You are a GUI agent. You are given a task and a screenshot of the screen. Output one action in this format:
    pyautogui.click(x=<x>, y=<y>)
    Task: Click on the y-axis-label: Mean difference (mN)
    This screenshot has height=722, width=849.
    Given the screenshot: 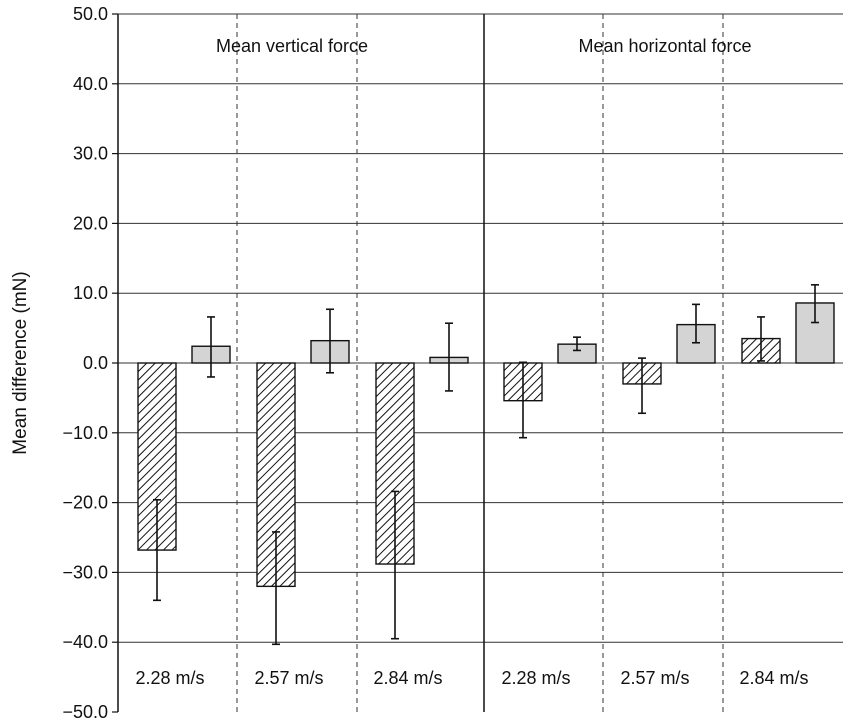 What is the action you would take?
    pyautogui.click(x=20, y=362)
    